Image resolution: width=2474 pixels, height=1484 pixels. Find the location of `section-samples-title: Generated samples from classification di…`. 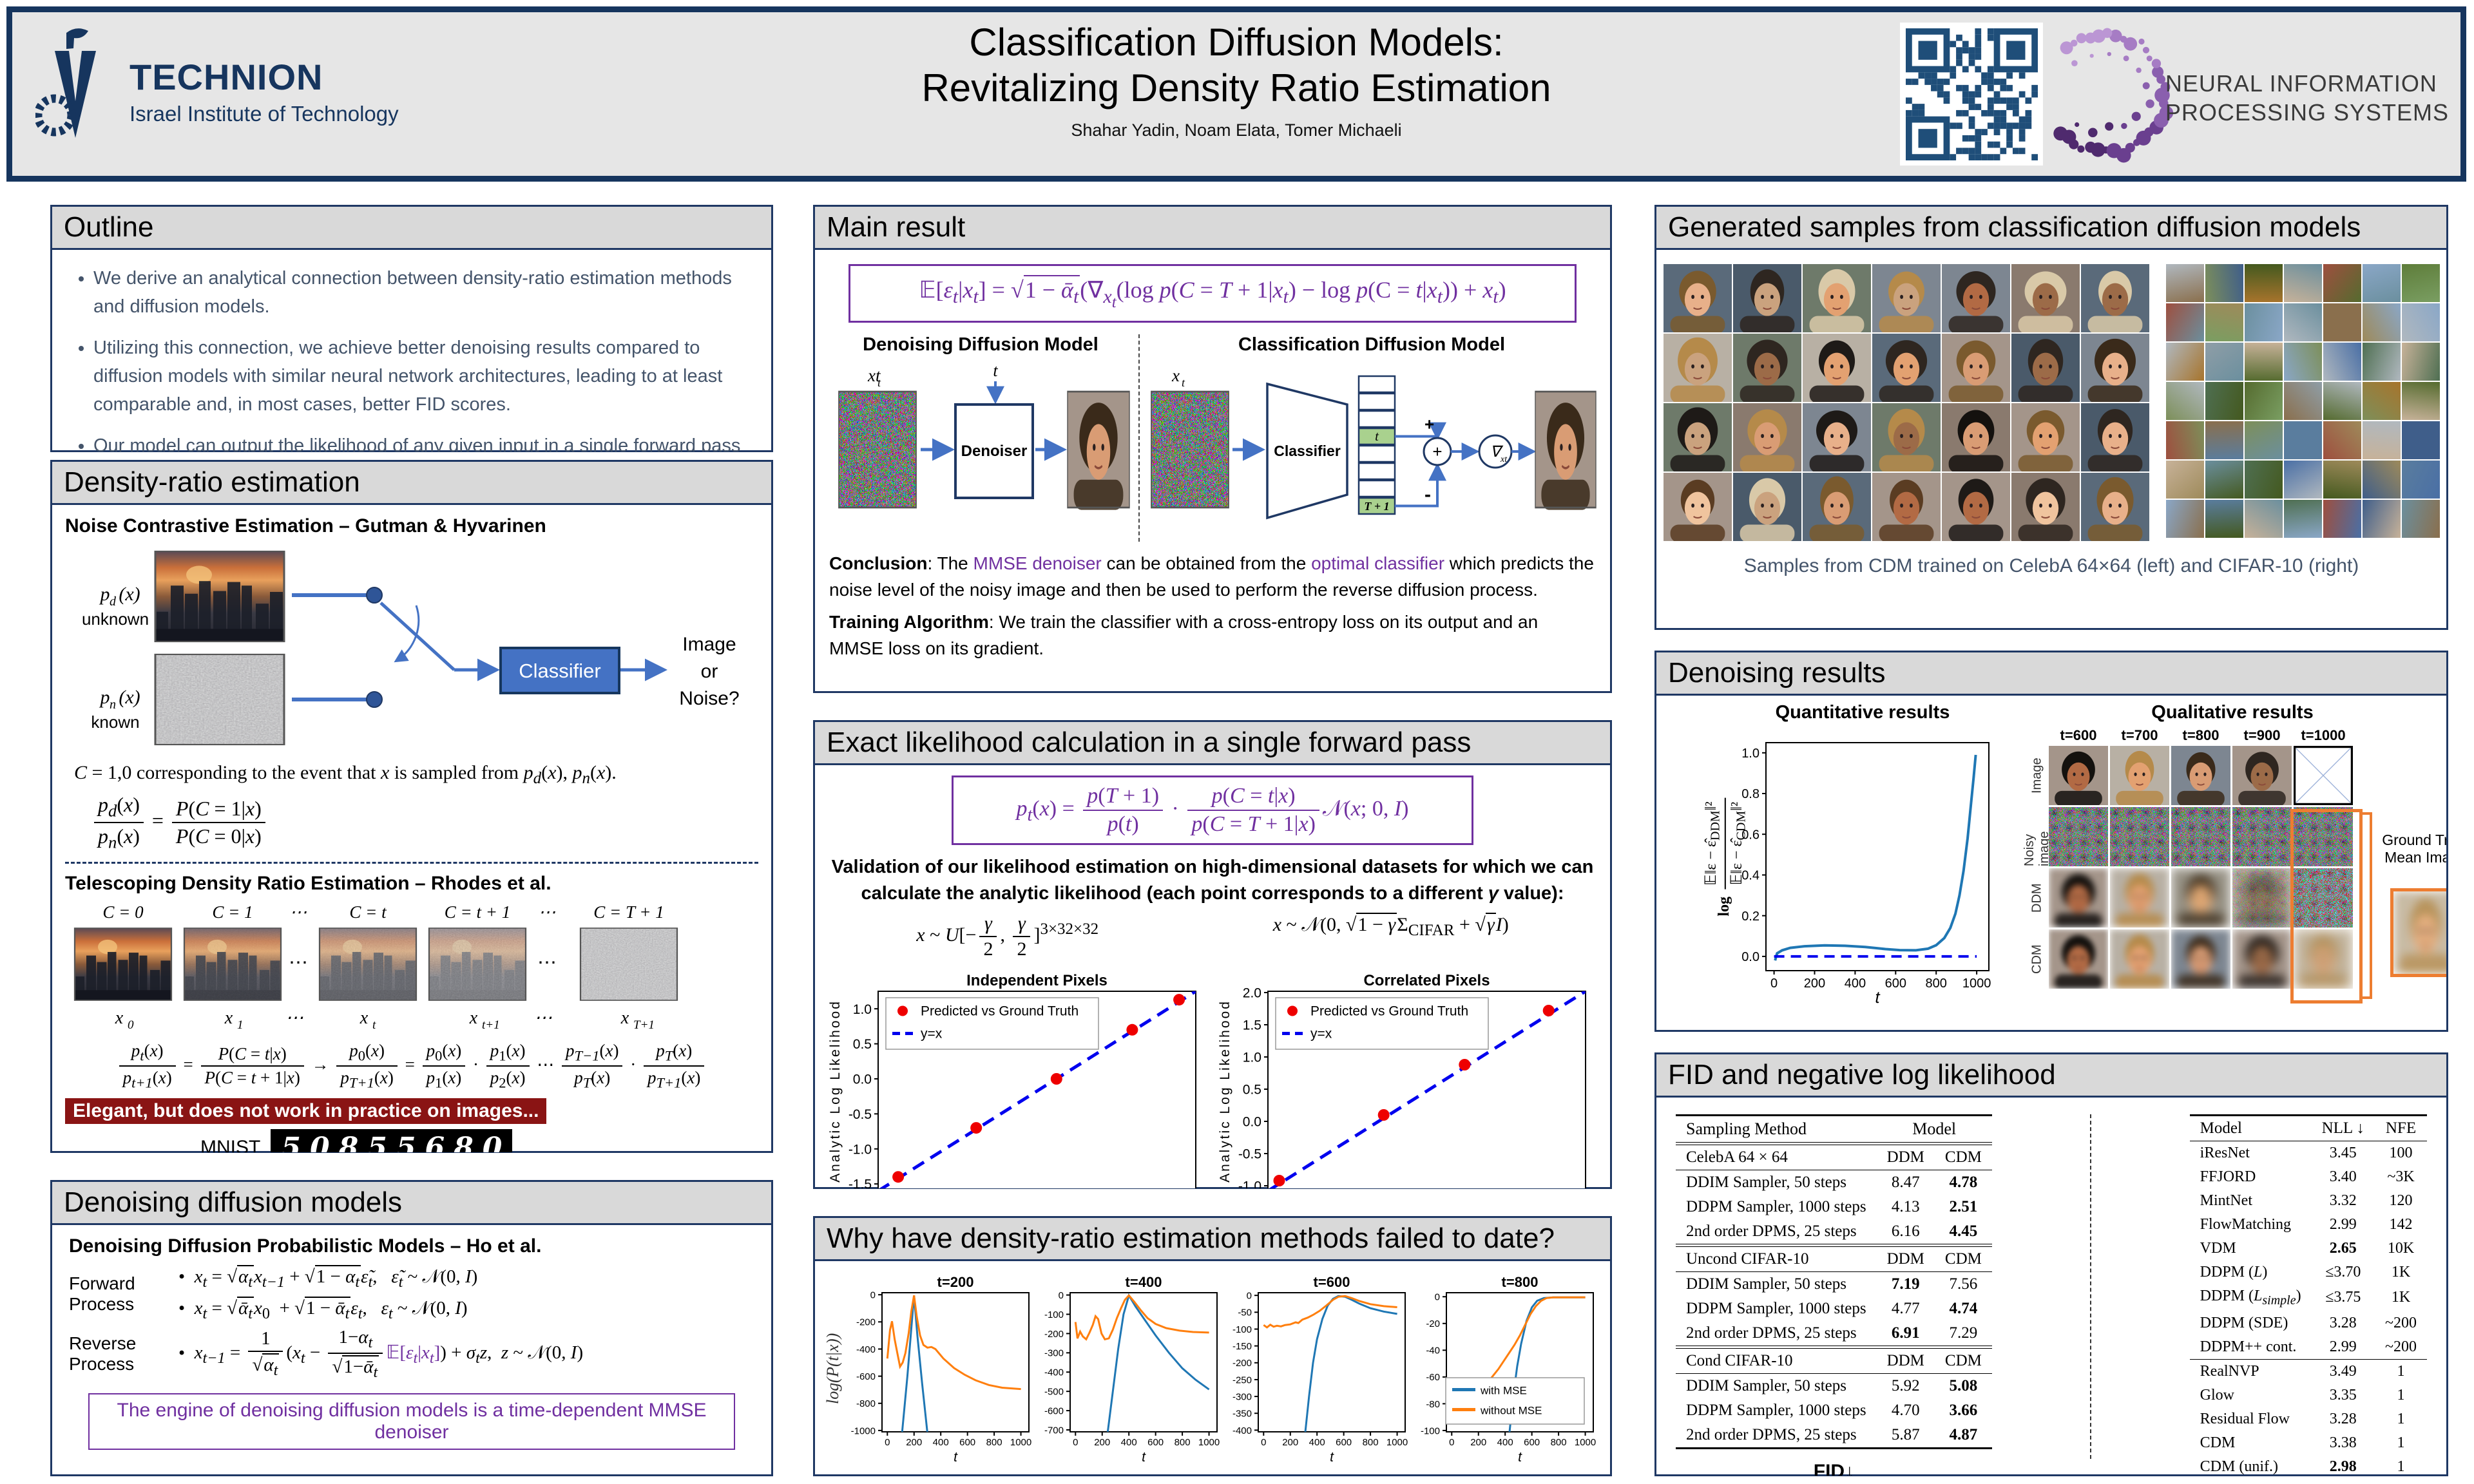

section-samples-title: Generated samples from classification di… is located at coordinates (2051, 228).